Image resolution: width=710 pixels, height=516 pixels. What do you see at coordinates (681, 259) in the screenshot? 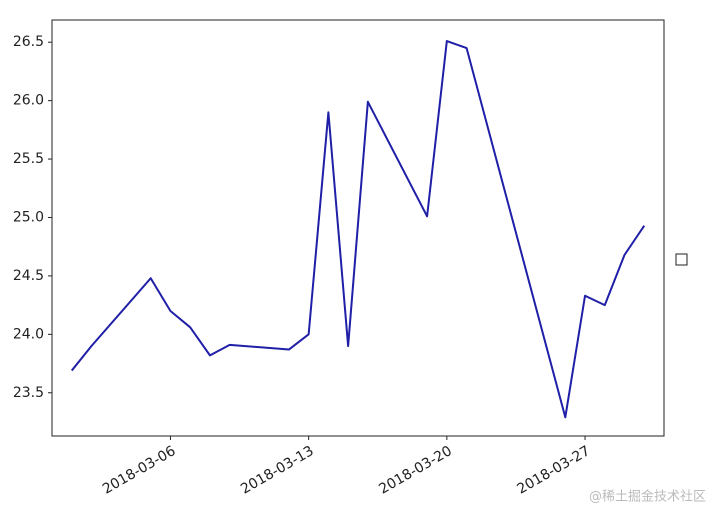
I see `legend-box` at bounding box center [681, 259].